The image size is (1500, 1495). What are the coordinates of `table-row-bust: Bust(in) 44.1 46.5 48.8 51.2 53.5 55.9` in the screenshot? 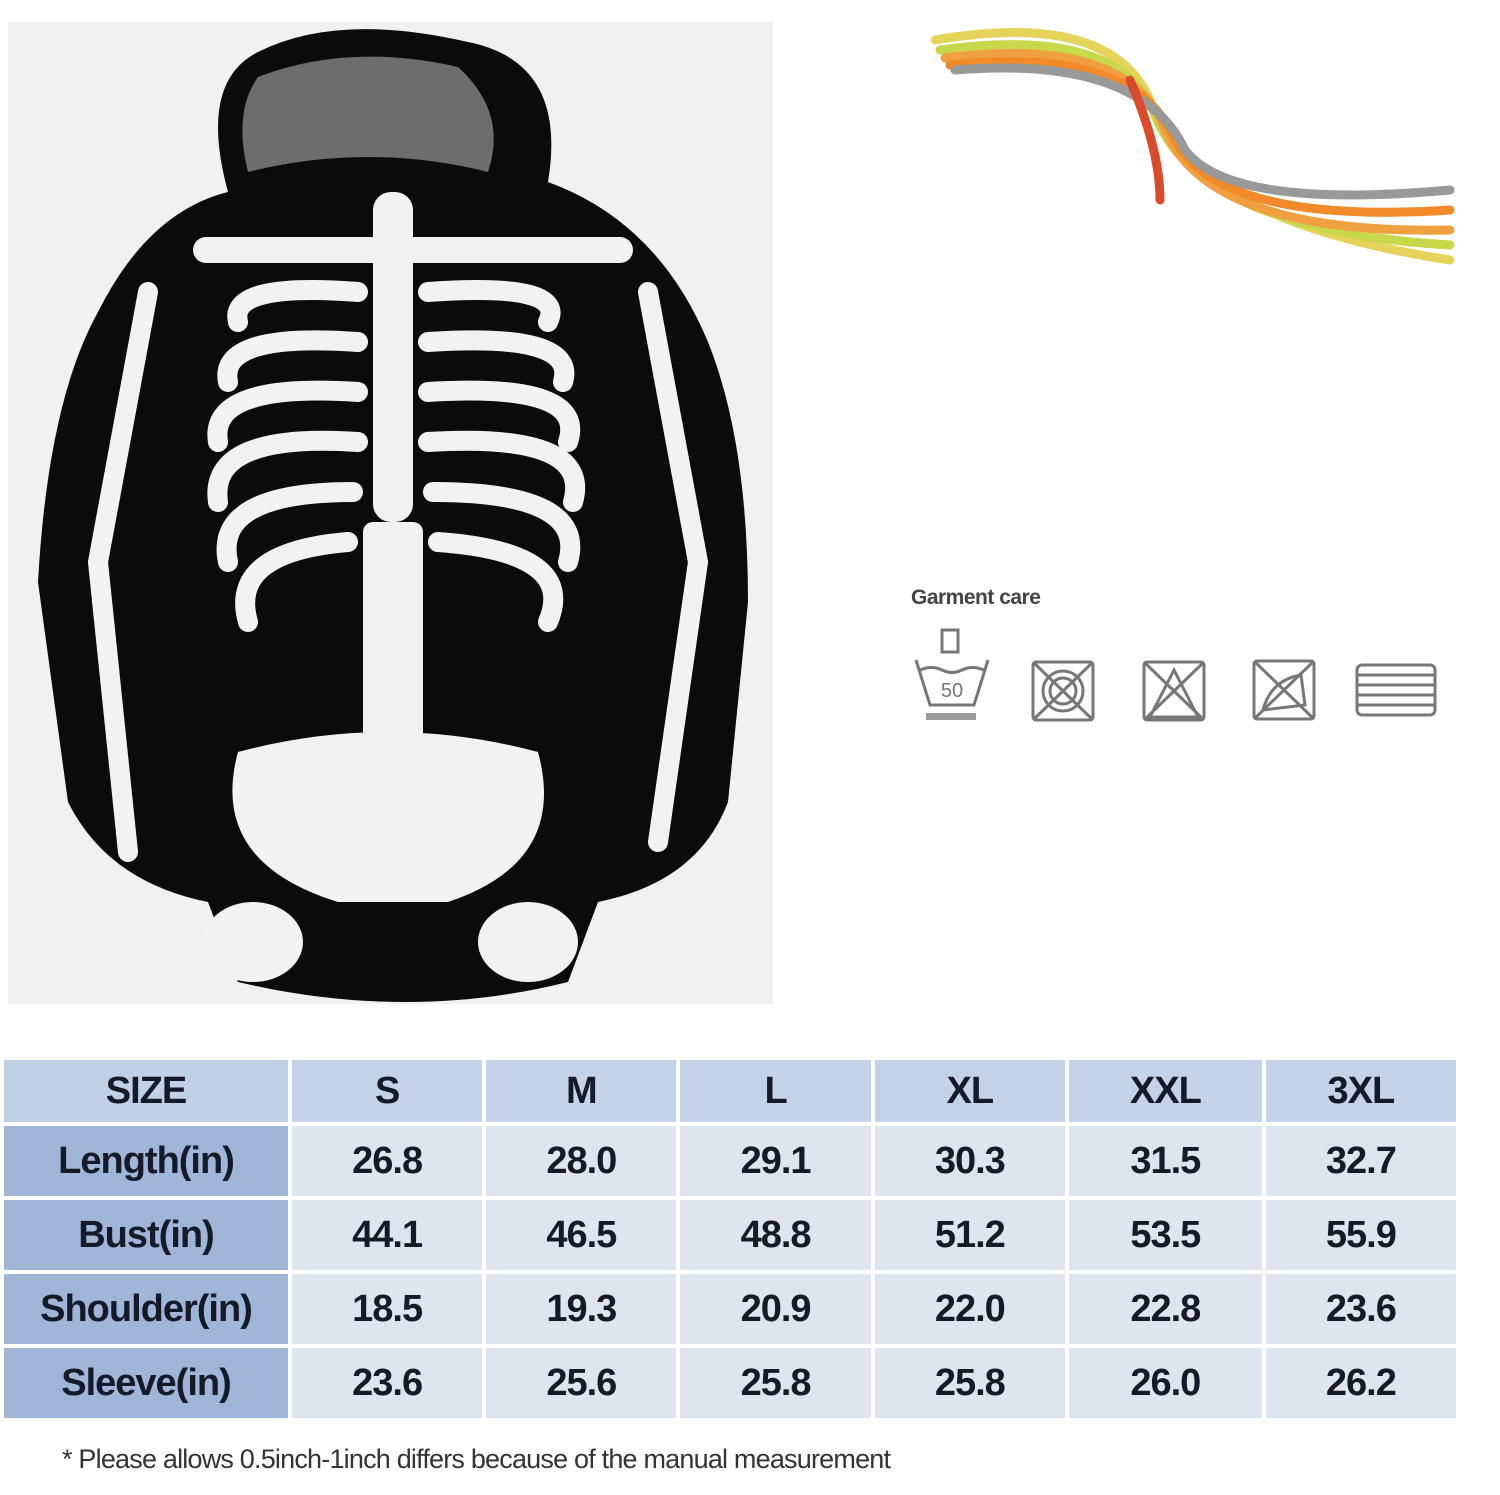 It's located at (730, 1235).